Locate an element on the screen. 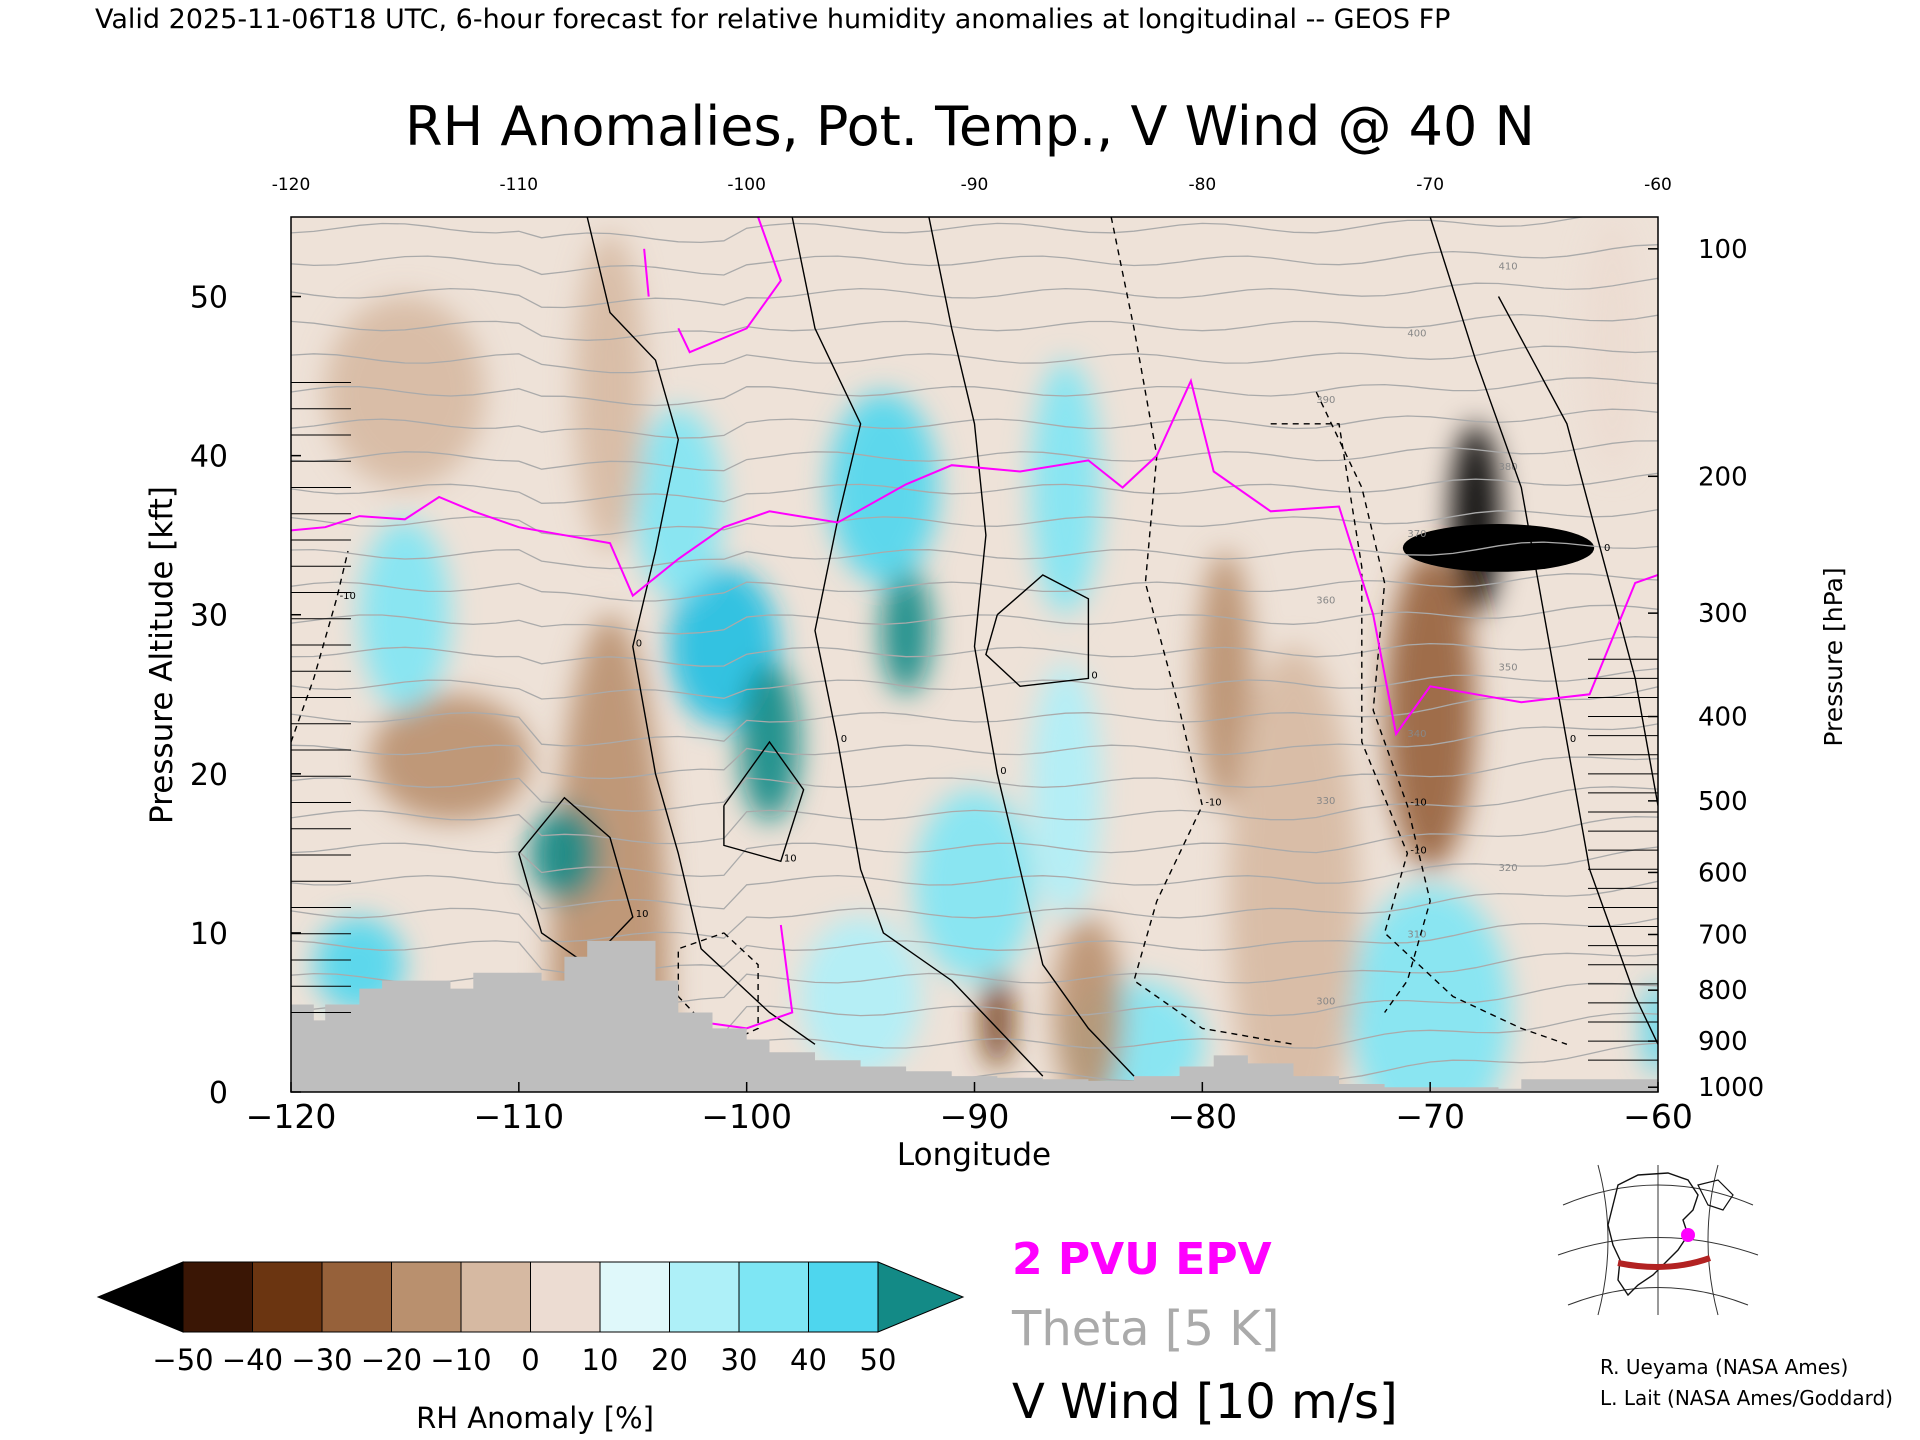 This screenshot has height=1440, width=1920. pressure-tick-label: 1000 is located at coordinates (1731, 1088).